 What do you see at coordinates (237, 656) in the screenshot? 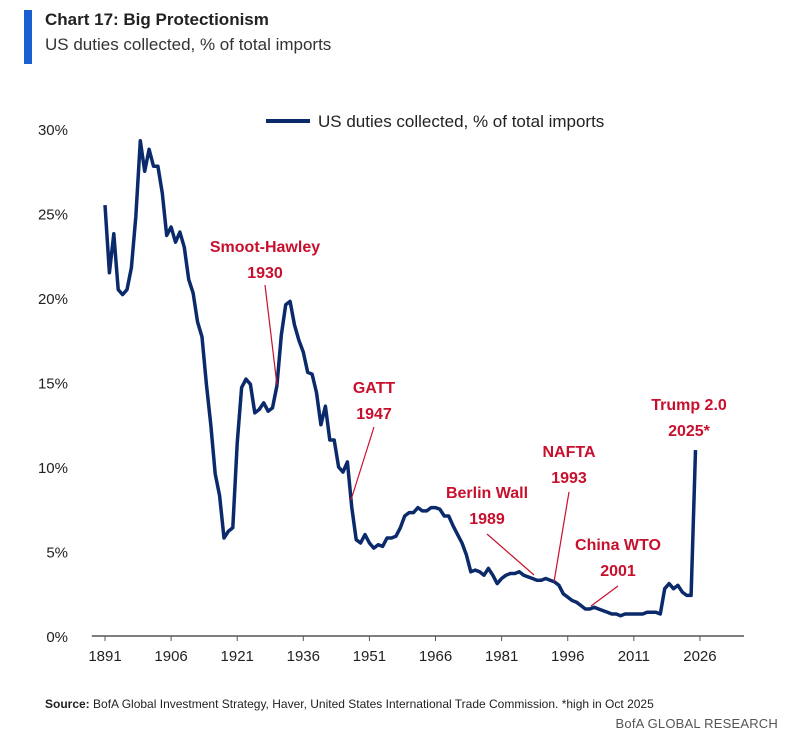
I see `x-tick-label: 1921` at bounding box center [237, 656].